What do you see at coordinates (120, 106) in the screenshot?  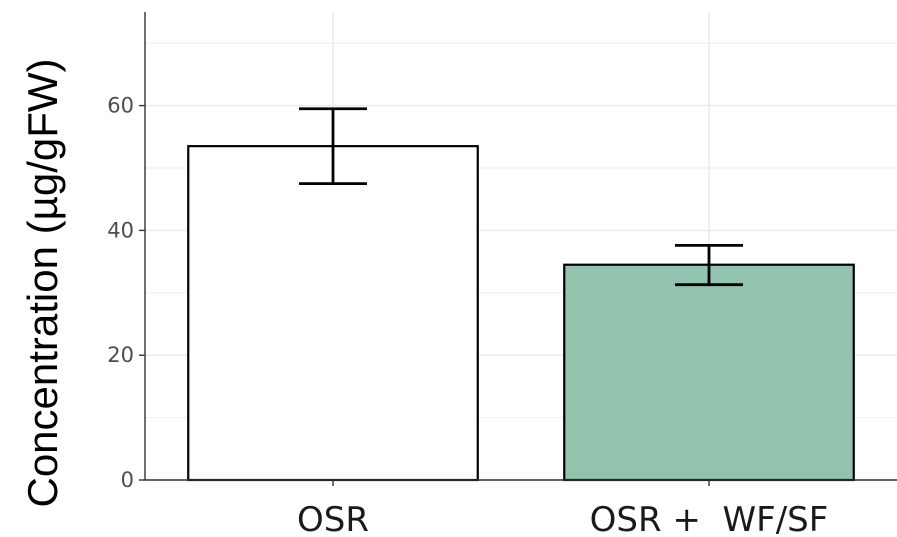 I see `y-tick-label: 60` at bounding box center [120, 106].